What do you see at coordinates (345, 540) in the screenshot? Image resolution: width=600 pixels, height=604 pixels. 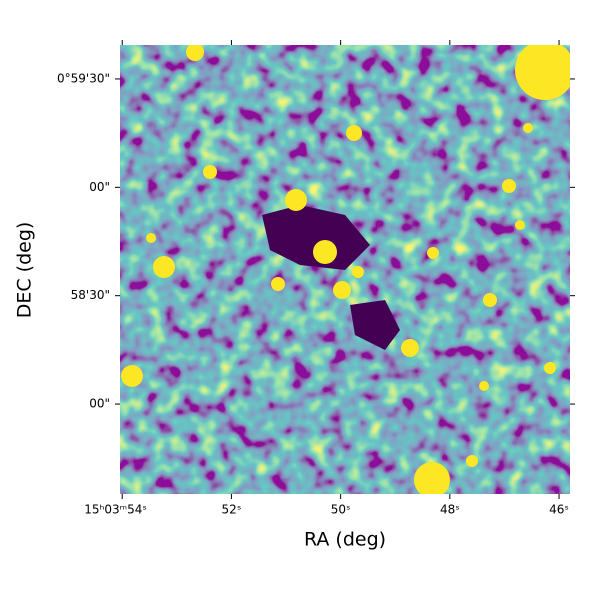 I see `x-axis-label: RA (deg)` at bounding box center [345, 540].